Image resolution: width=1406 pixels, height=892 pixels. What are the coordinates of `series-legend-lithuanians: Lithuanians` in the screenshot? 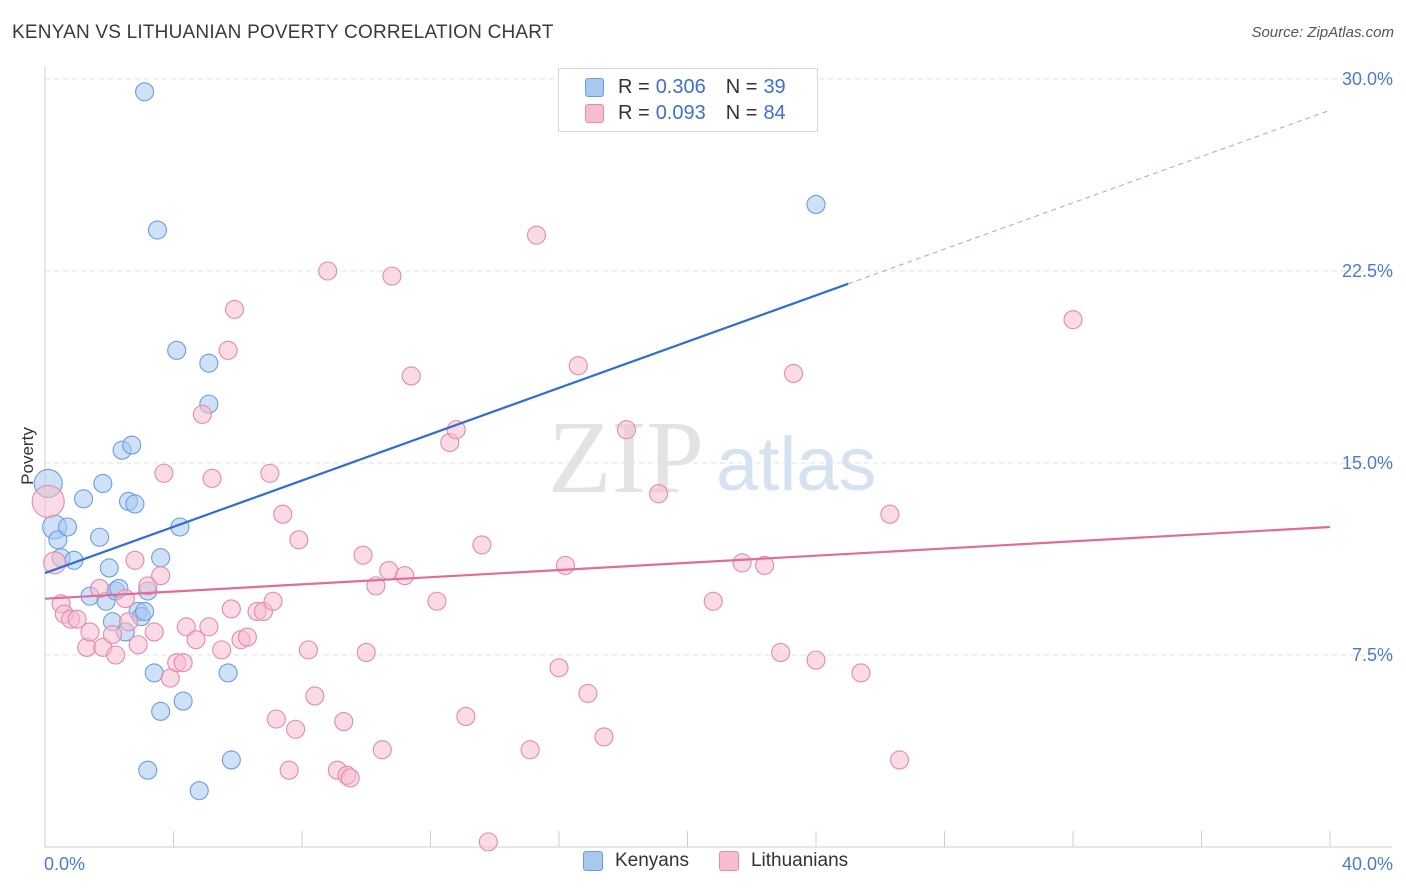 It's located at (783, 861).